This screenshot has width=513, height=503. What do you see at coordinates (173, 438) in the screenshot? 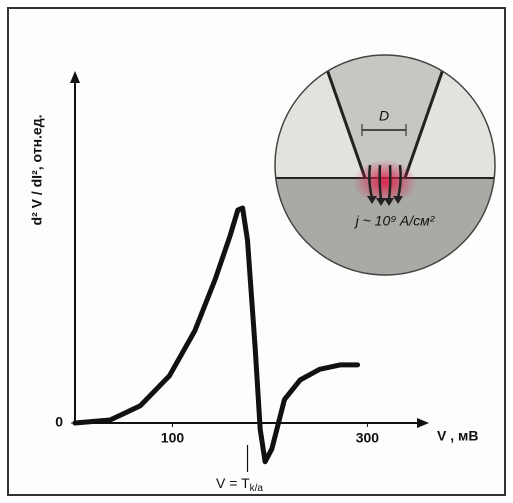
I see `x-tick-label: 100` at bounding box center [173, 438].